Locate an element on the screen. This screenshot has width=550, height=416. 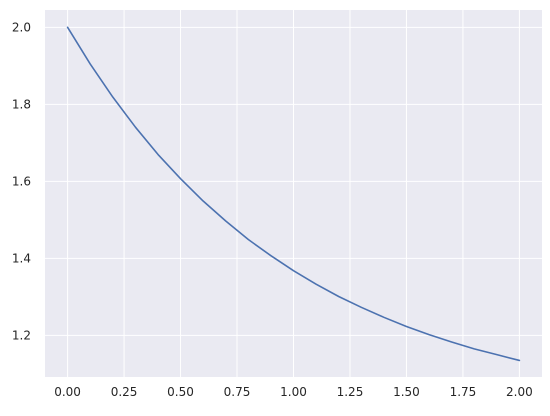
y-tick-label: 1.8 is located at coordinates (21, 104).